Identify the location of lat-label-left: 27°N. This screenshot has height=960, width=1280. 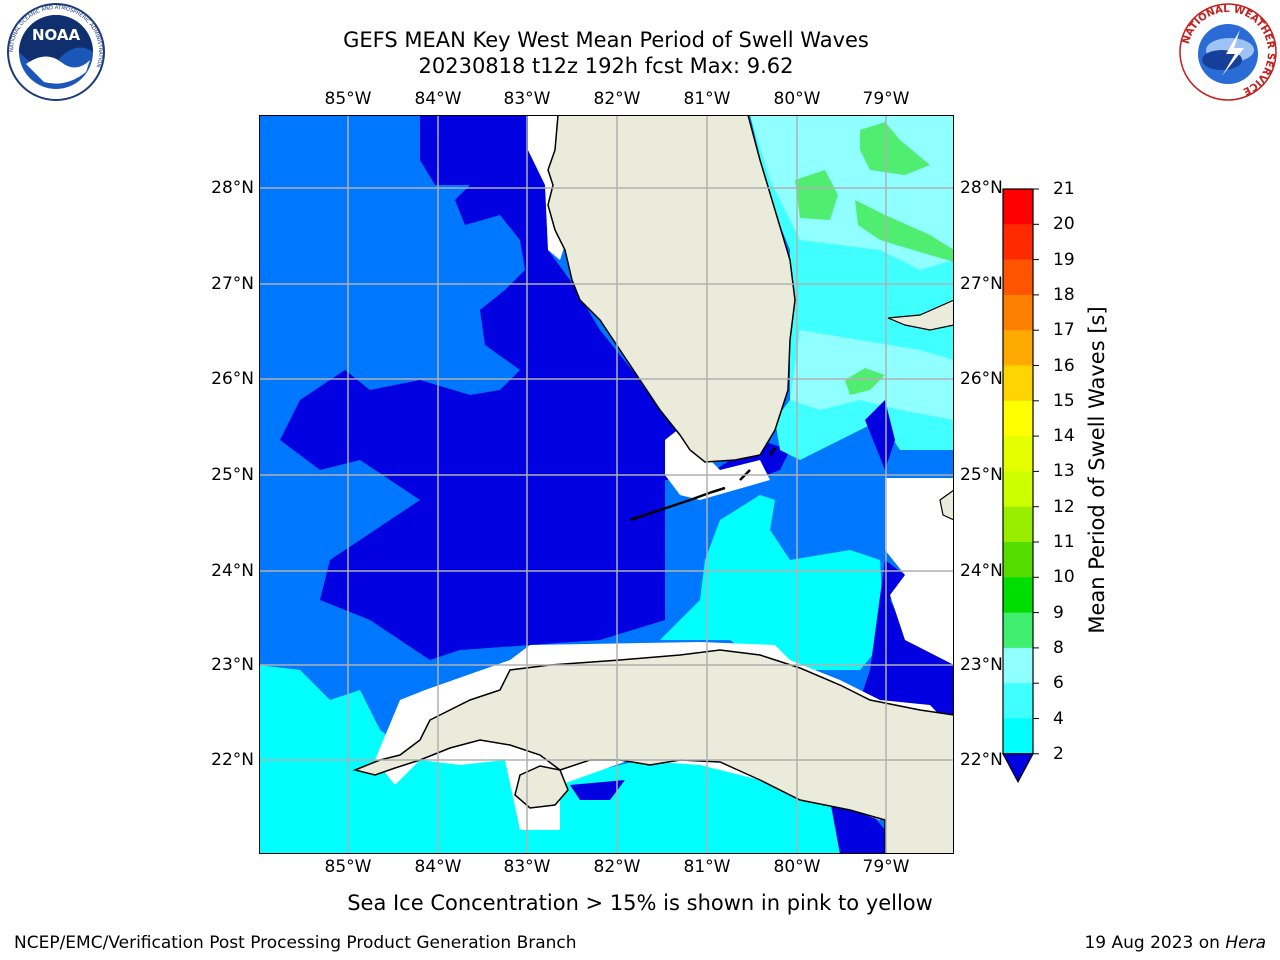
(232, 284).